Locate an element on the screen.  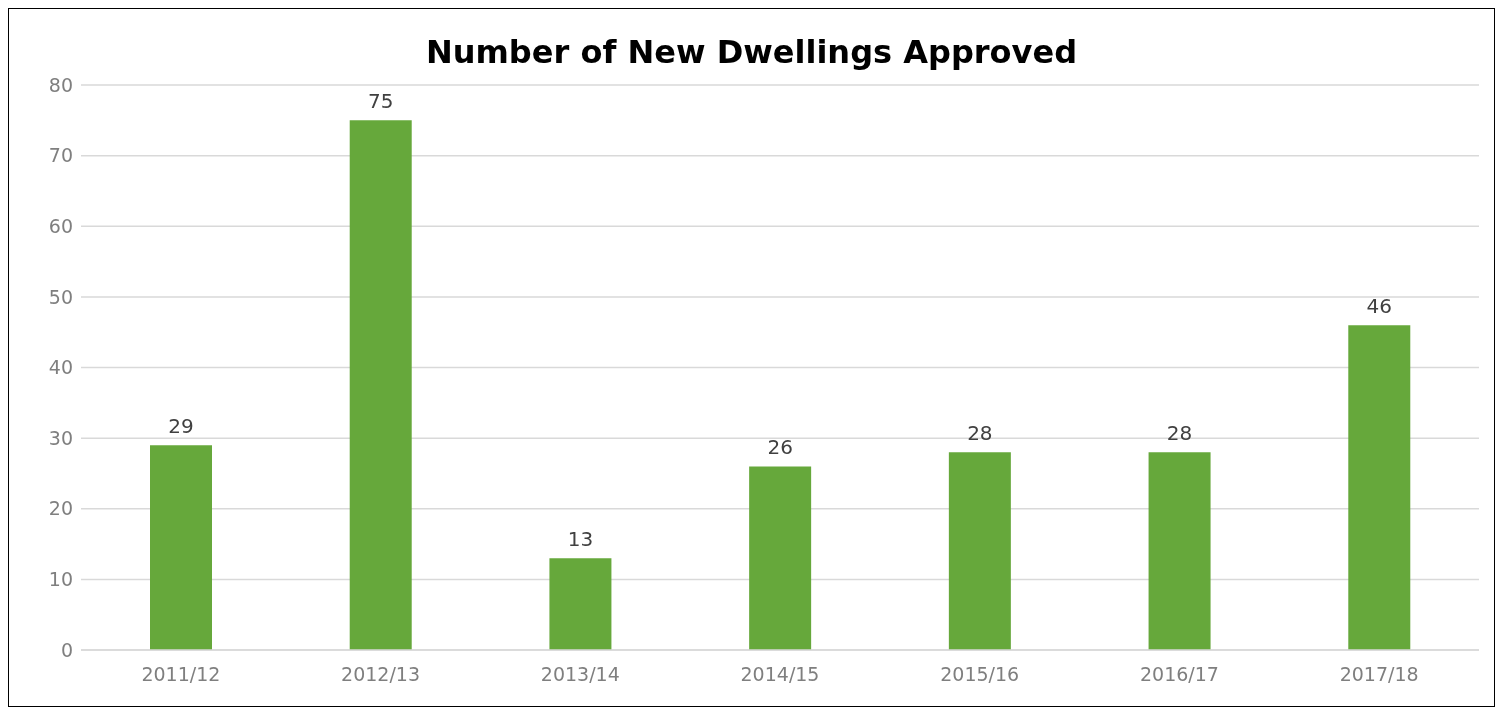
x-tick-label: 2011/12 is located at coordinates (181, 674).